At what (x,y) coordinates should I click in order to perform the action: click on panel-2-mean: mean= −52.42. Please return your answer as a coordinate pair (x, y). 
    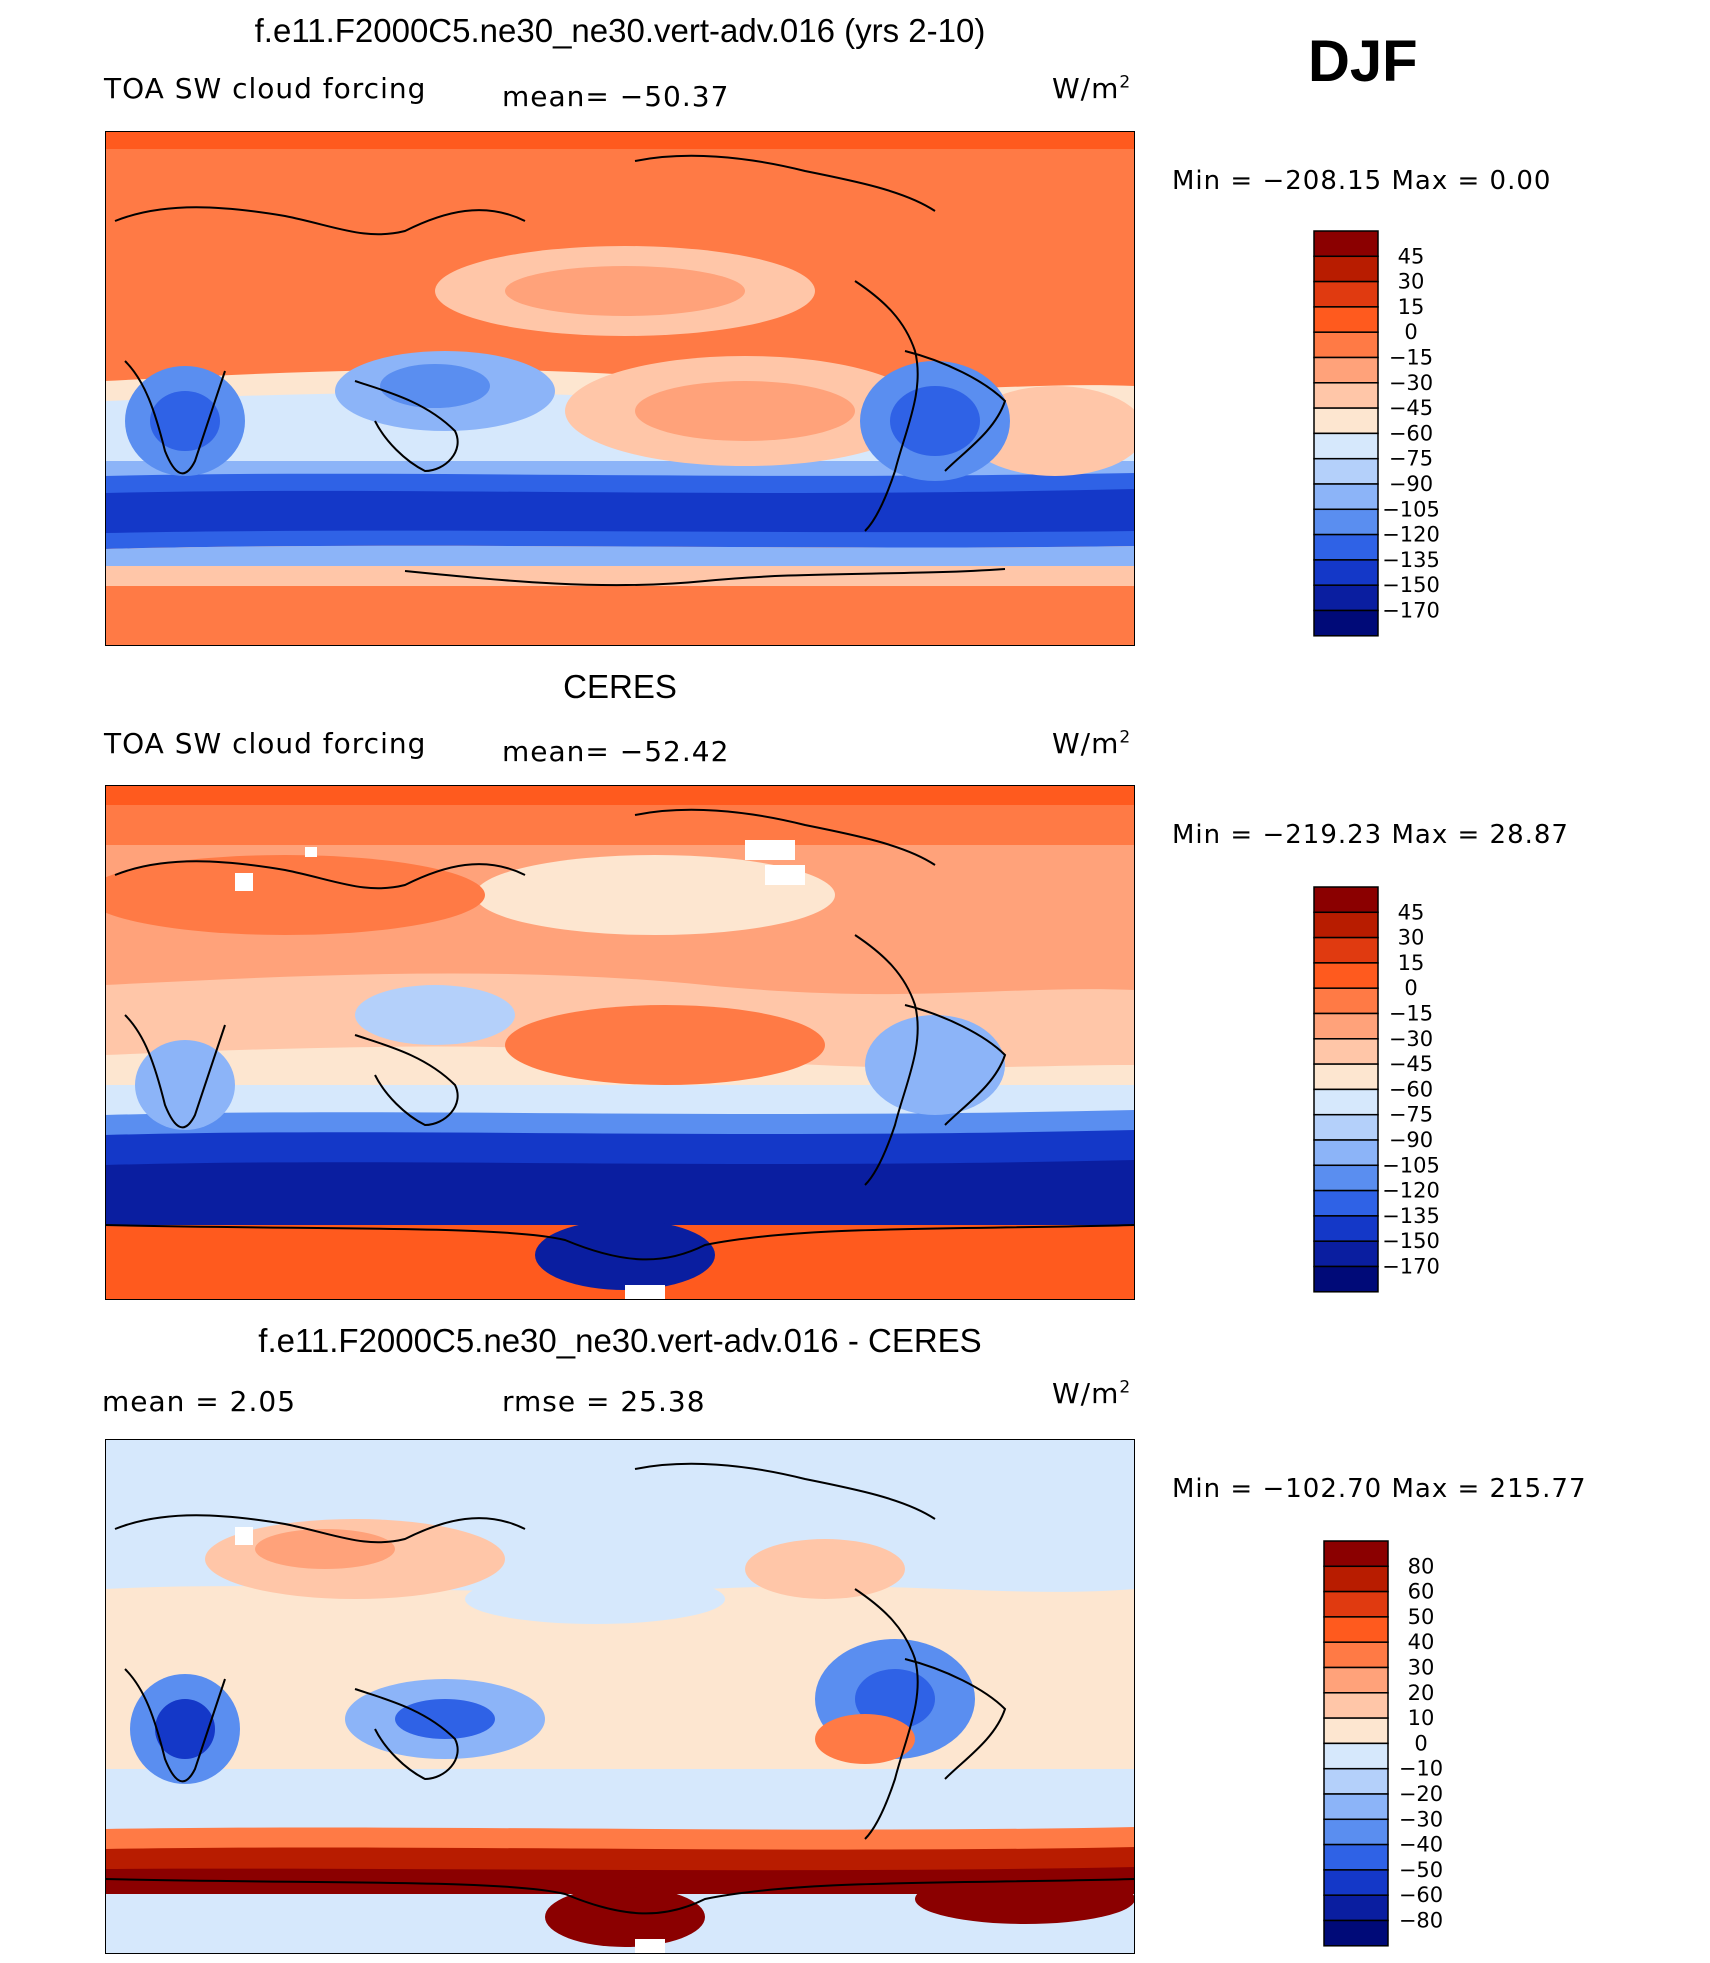
    Looking at the image, I should click on (616, 751).